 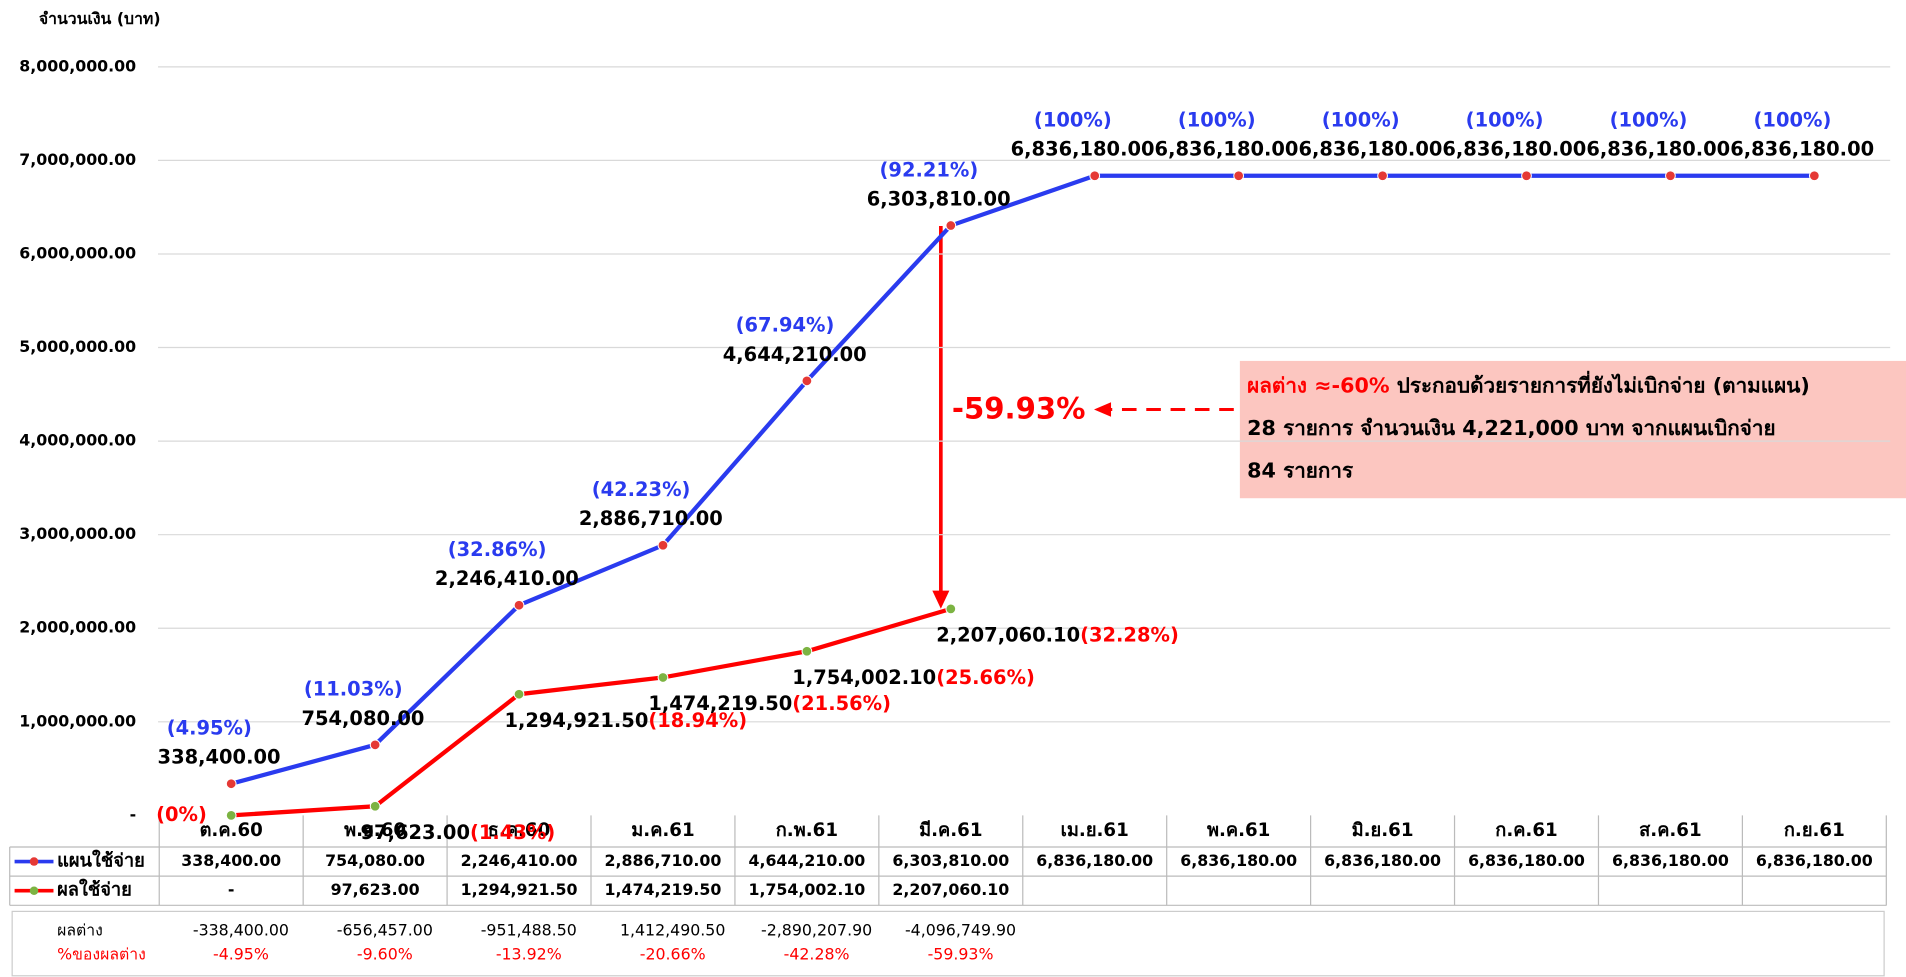 What do you see at coordinates (950, 830) in the screenshot?
I see `x-tick-label: มี.ค.61` at bounding box center [950, 830].